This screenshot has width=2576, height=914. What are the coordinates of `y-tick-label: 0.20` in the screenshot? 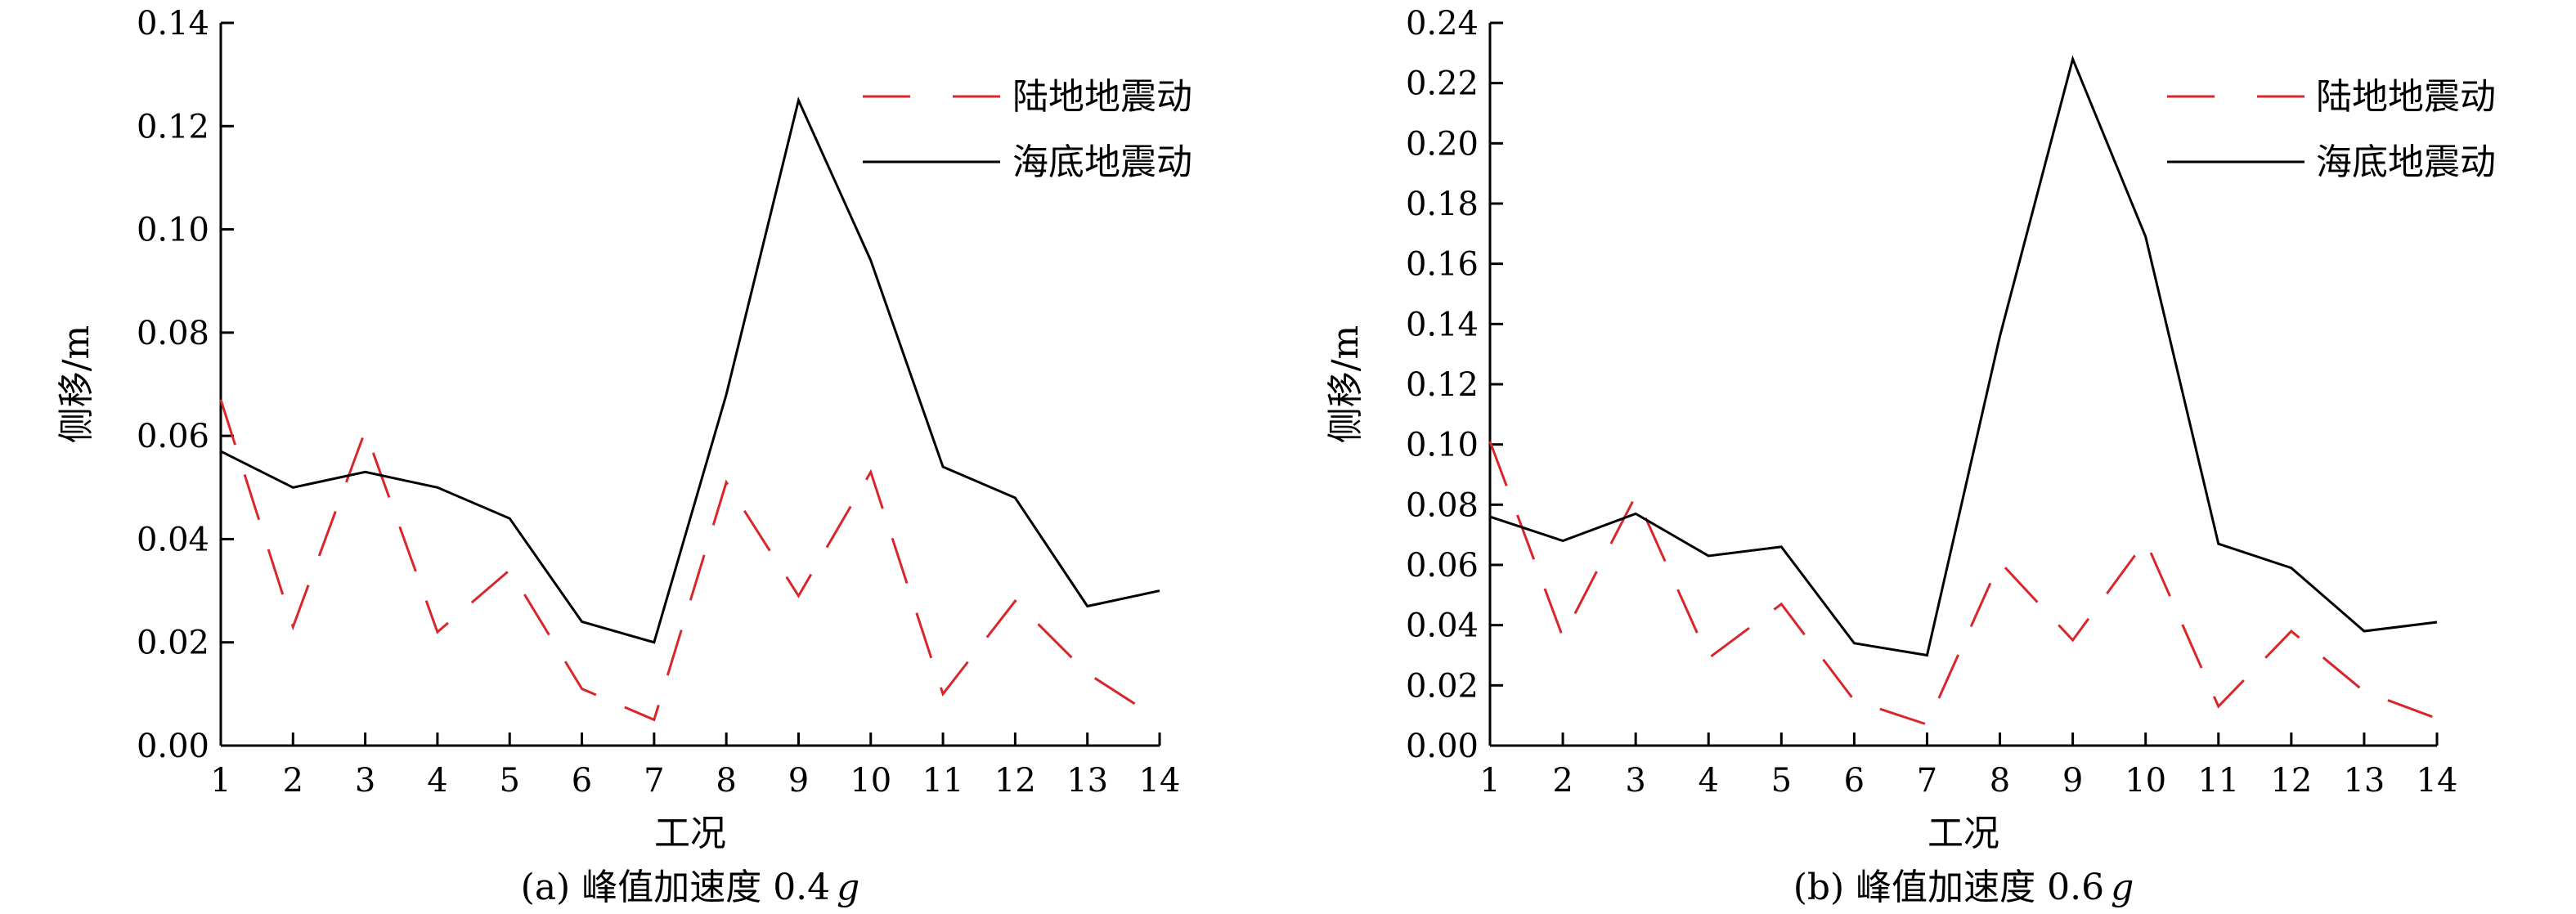 It's located at (1442, 144).